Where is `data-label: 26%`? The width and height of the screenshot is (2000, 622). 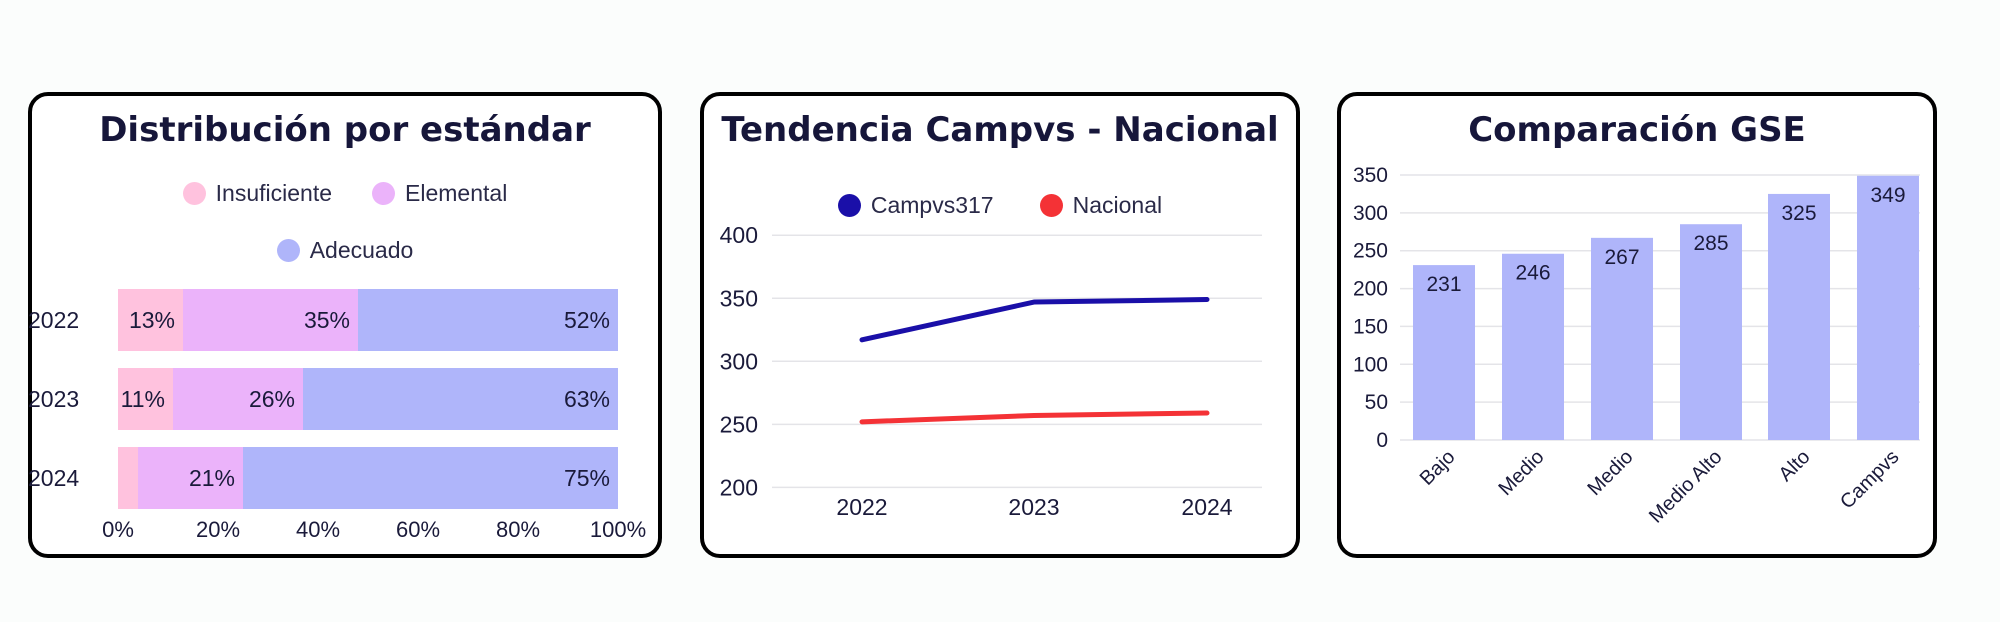
data-label: 26% is located at coordinates (272, 399).